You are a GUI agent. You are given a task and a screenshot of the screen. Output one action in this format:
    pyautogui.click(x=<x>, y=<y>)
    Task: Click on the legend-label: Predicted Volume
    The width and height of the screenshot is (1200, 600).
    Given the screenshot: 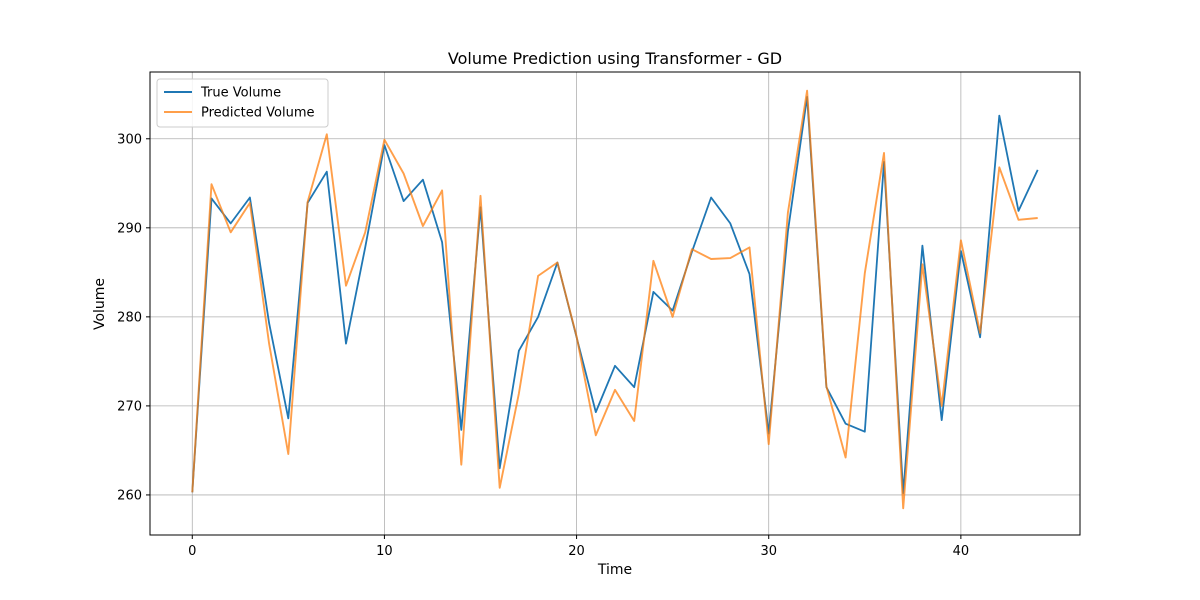 What is the action you would take?
    pyautogui.click(x=258, y=113)
    